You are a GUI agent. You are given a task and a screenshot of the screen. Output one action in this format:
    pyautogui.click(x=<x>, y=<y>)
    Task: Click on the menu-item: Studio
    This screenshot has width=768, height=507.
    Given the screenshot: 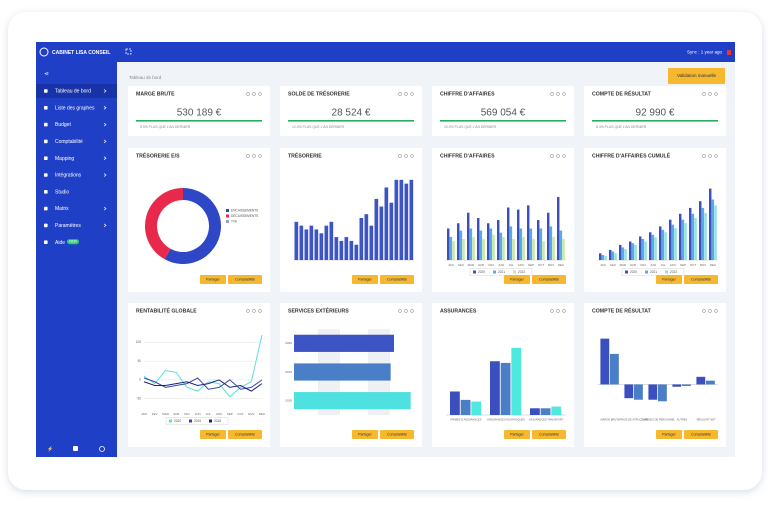 What is the action you would take?
    pyautogui.click(x=62, y=192)
    